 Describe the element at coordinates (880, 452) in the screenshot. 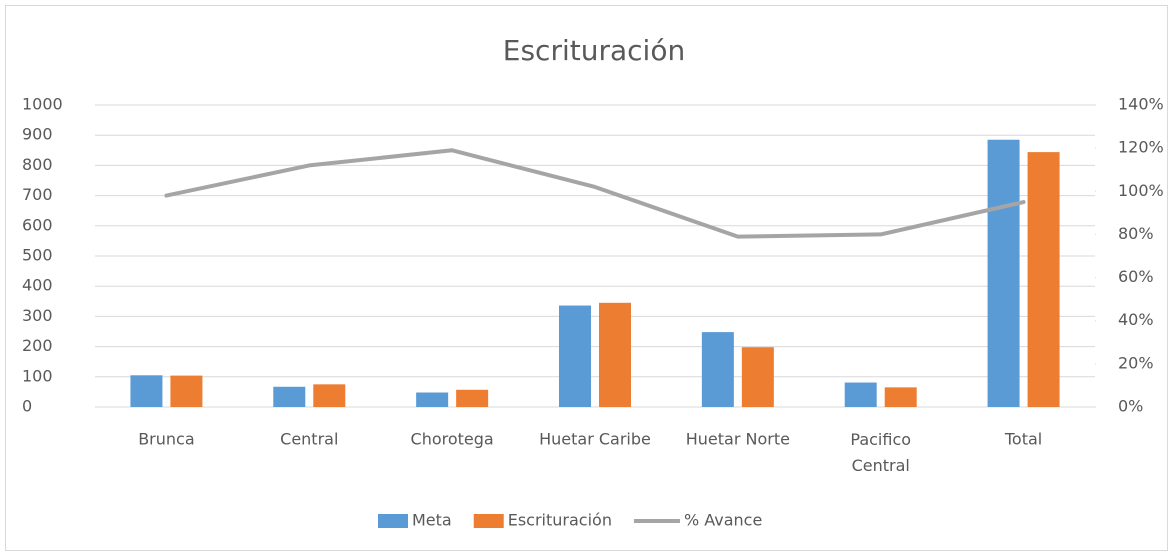

I see `x-tick-label: Pacifico Central` at that location.